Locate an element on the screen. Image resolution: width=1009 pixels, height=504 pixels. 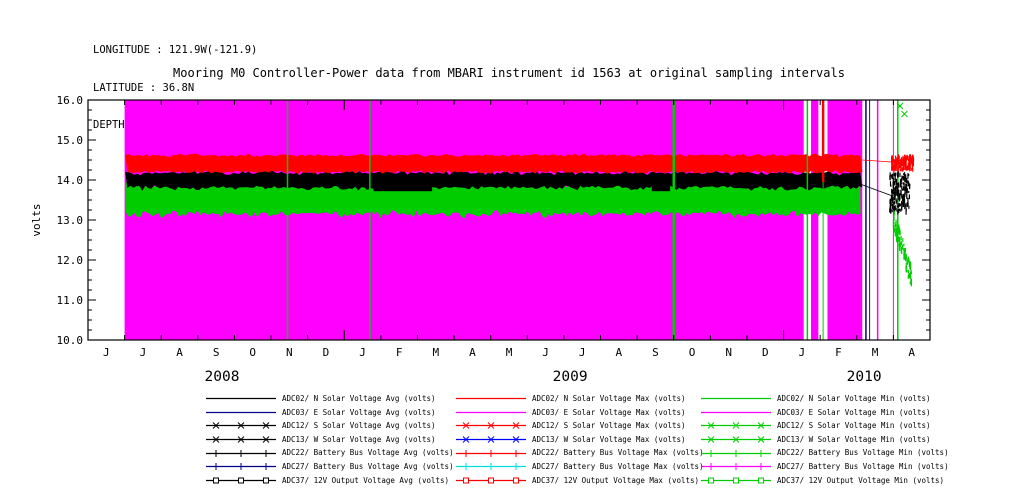
legend-item: ADC22/ Battery Bus Voltage Max (volts) is located at coordinates (579, 453).